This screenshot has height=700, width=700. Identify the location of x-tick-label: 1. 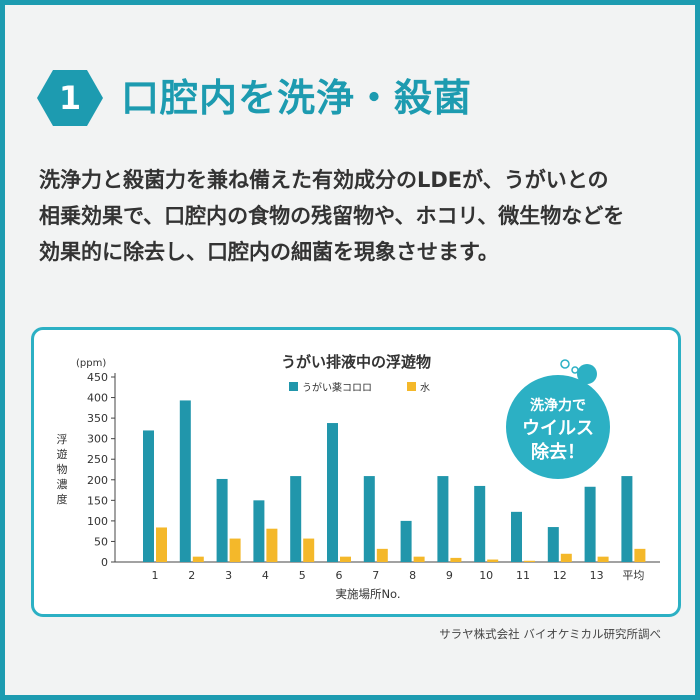
(155, 575).